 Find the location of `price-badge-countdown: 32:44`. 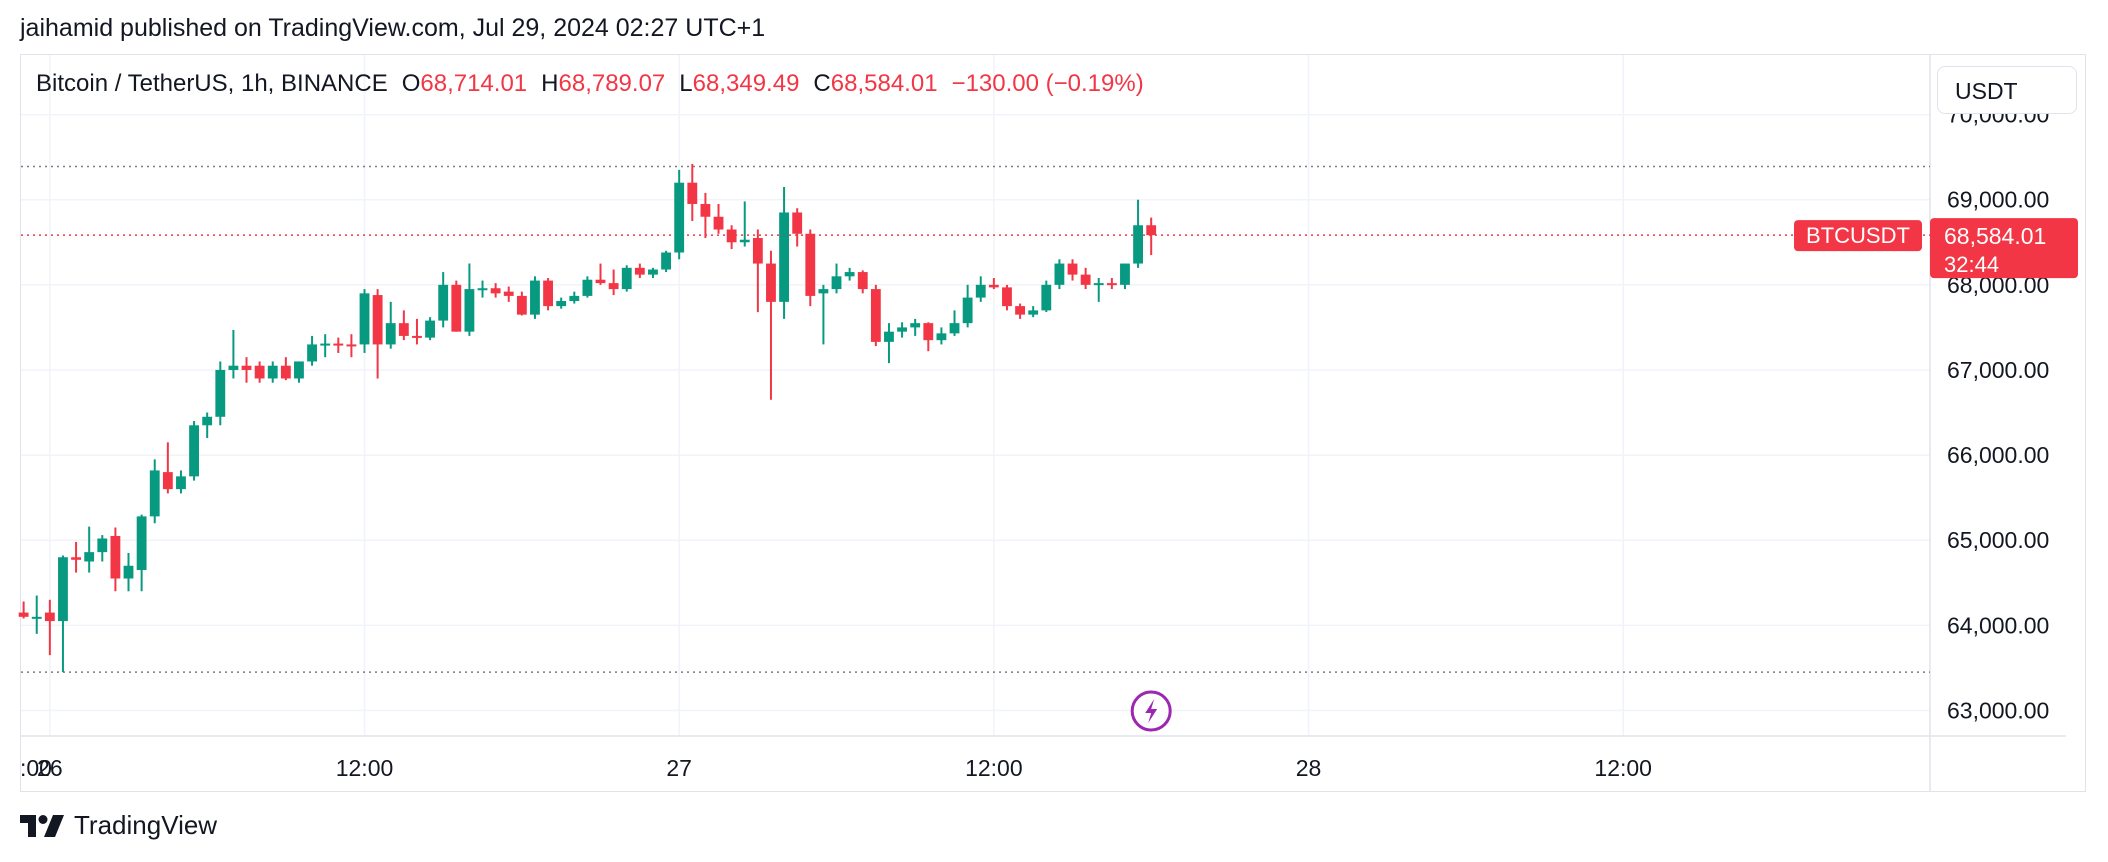

price-badge-countdown: 32:44 is located at coordinates (1971, 264).